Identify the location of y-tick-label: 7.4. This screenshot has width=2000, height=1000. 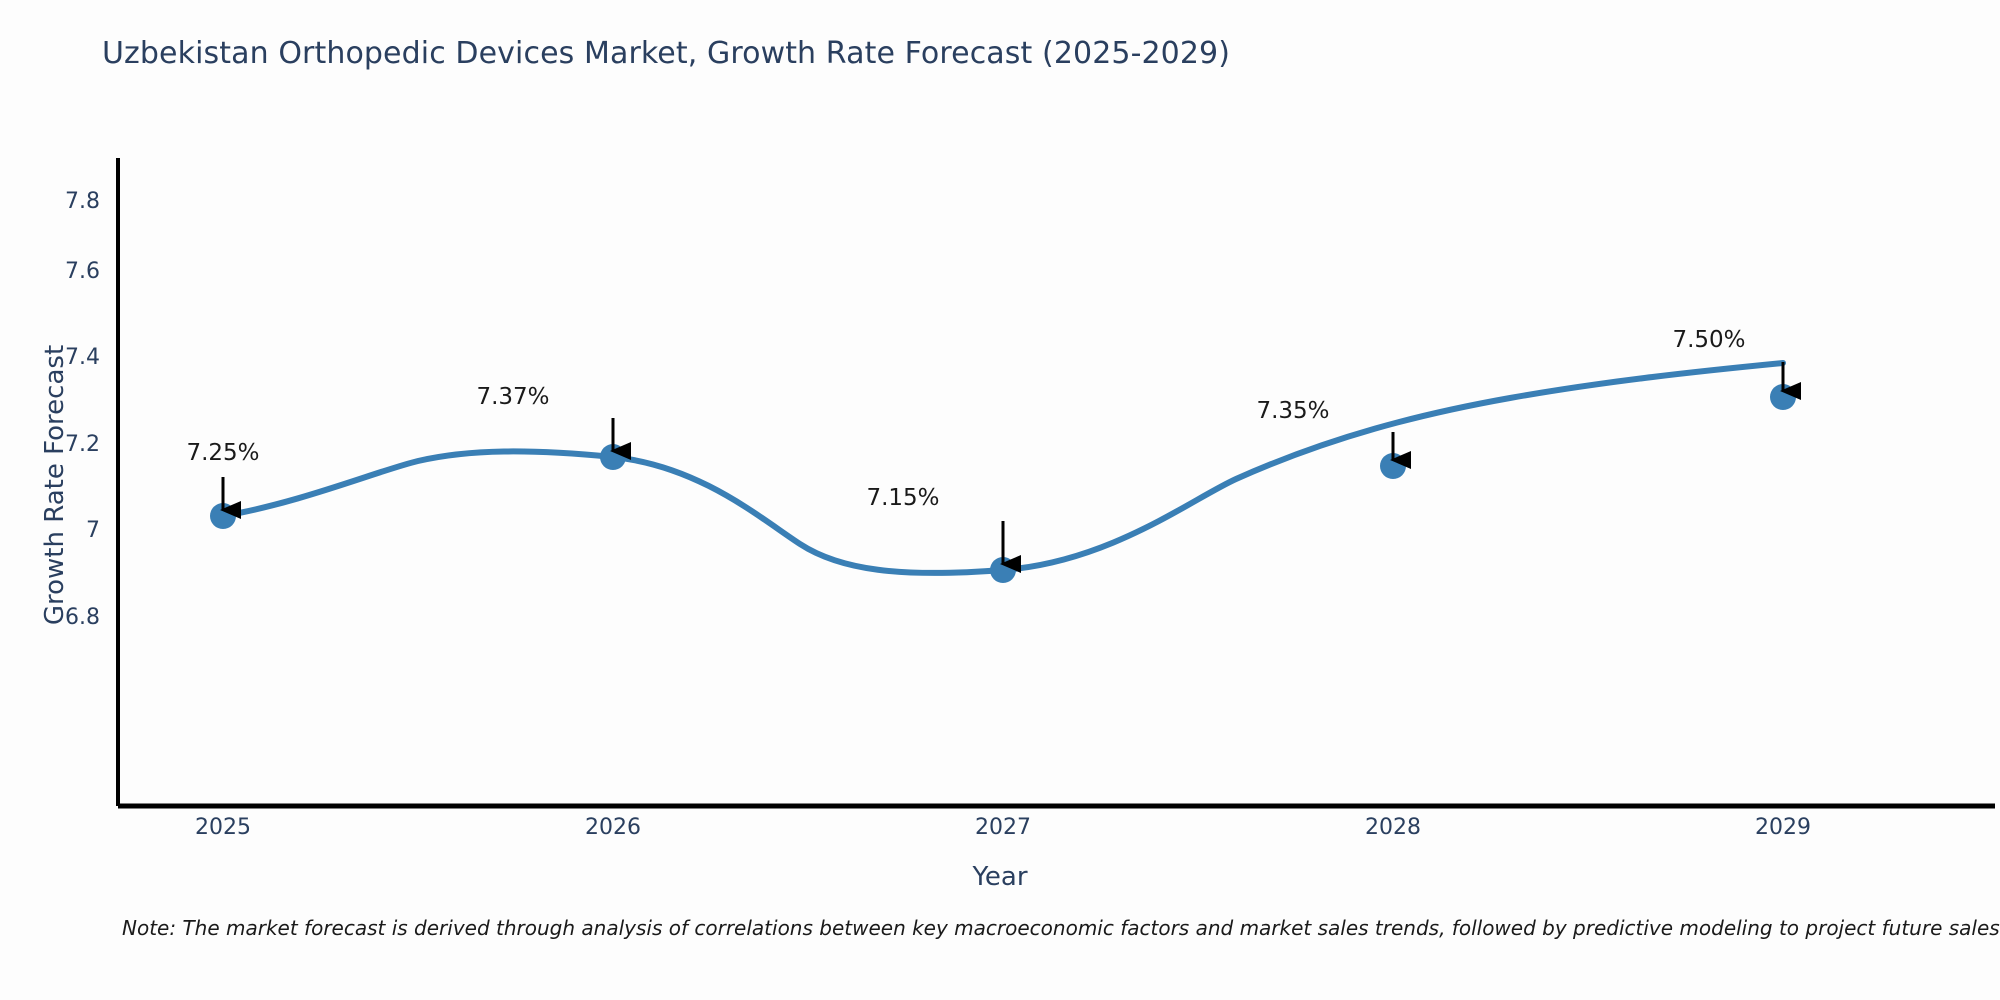
(82, 357).